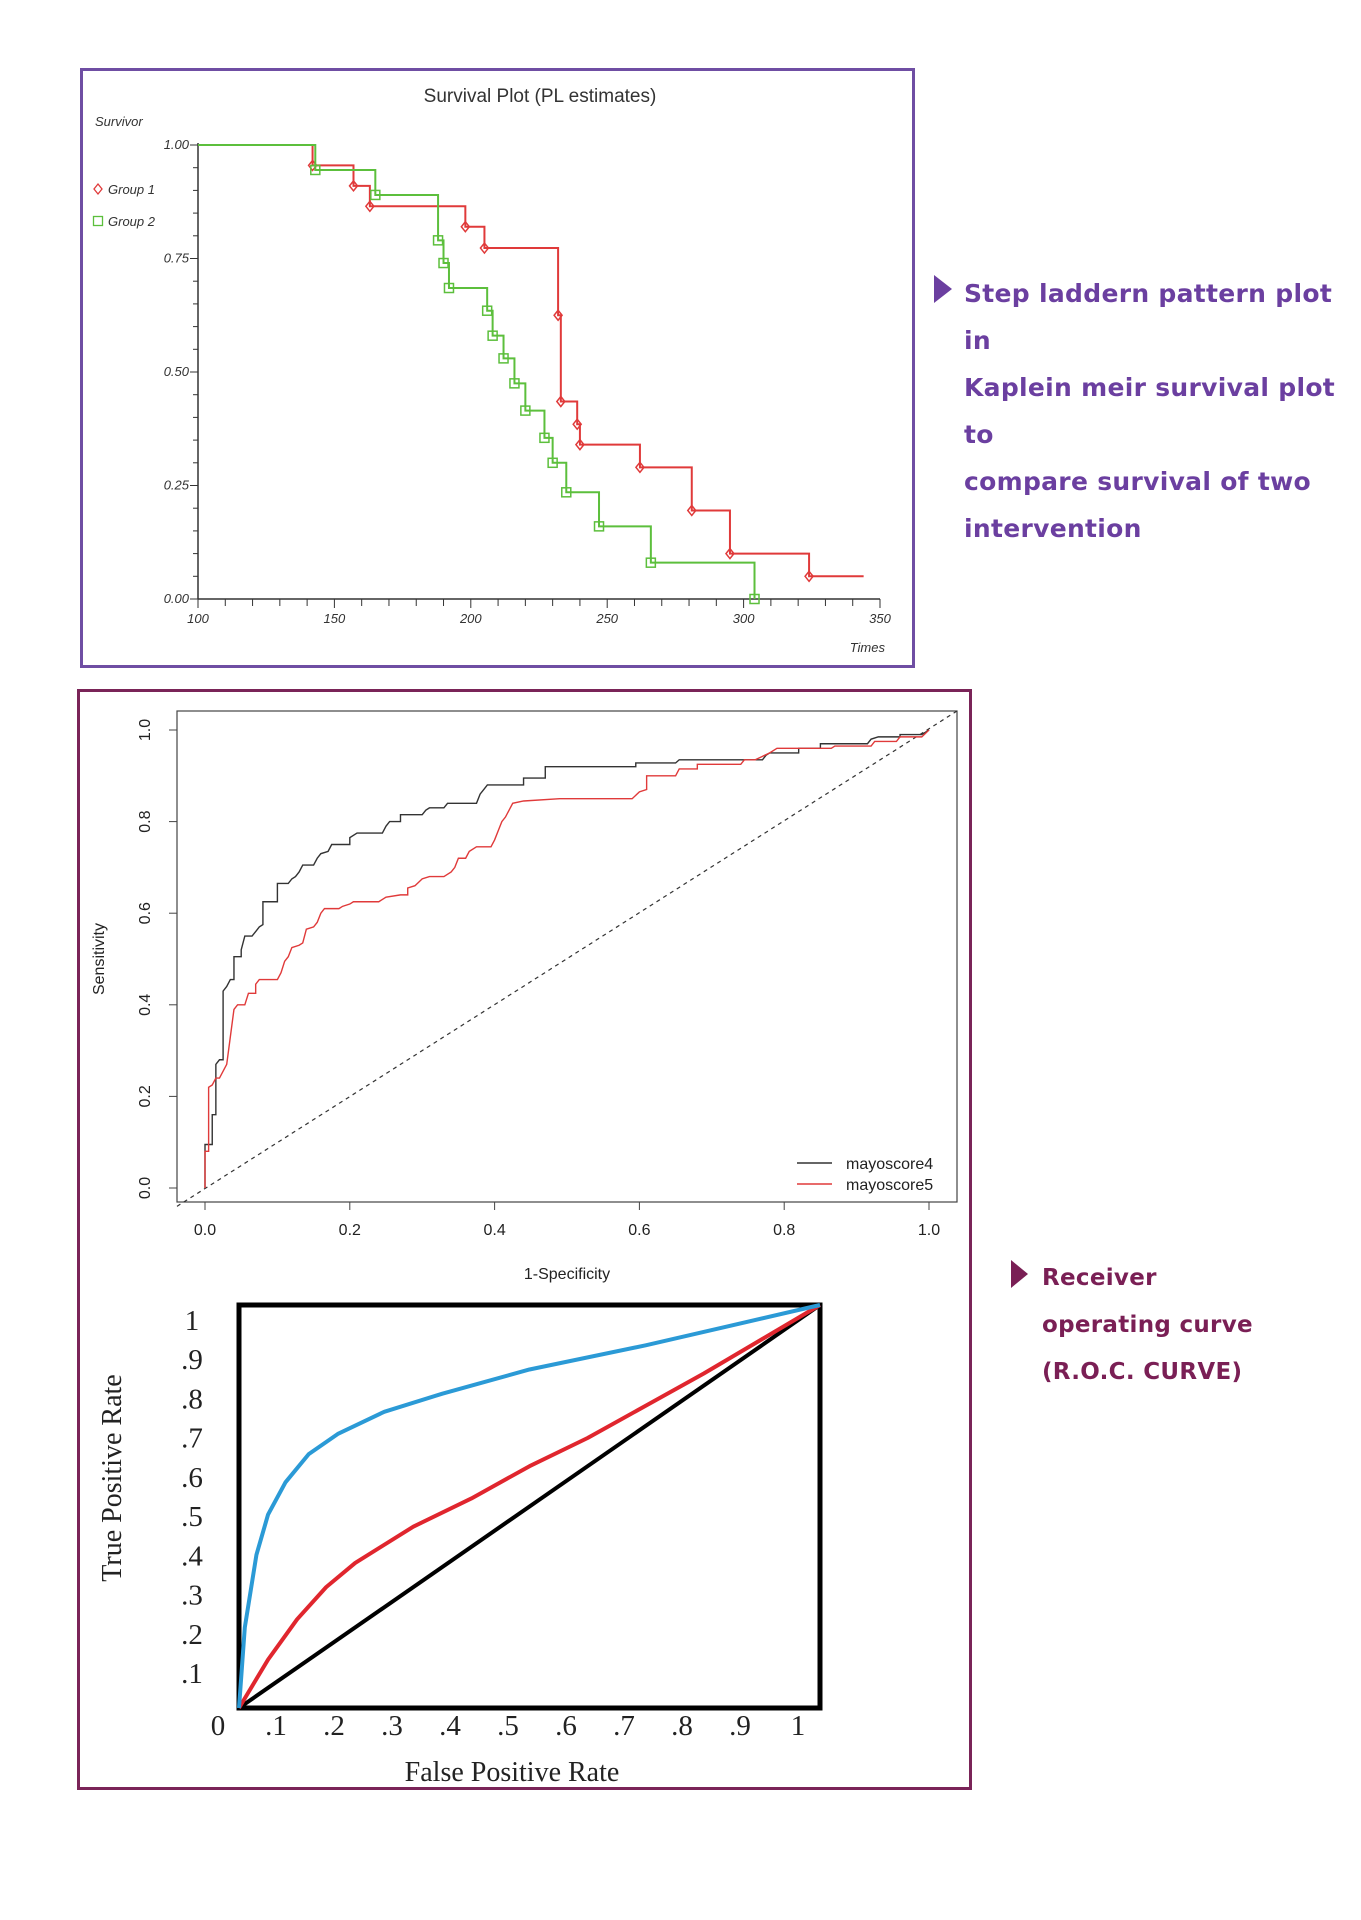 This screenshot has width=1361, height=1920. Describe the element at coordinates (192, 1360) in the screenshot. I see `y-tick-label: .9` at that location.